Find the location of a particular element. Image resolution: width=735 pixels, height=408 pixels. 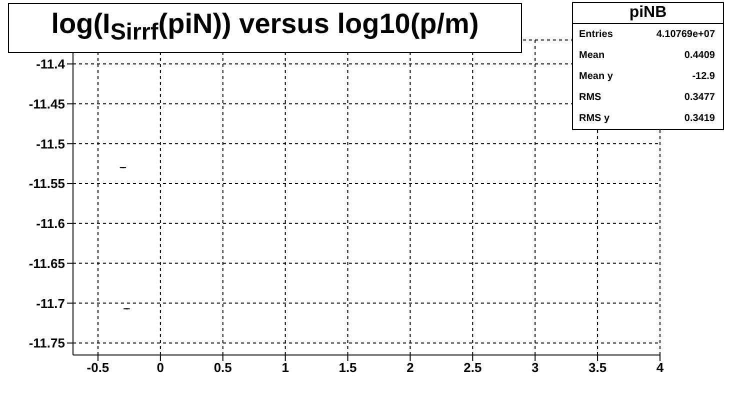

text: -12.9 is located at coordinates (703, 76).